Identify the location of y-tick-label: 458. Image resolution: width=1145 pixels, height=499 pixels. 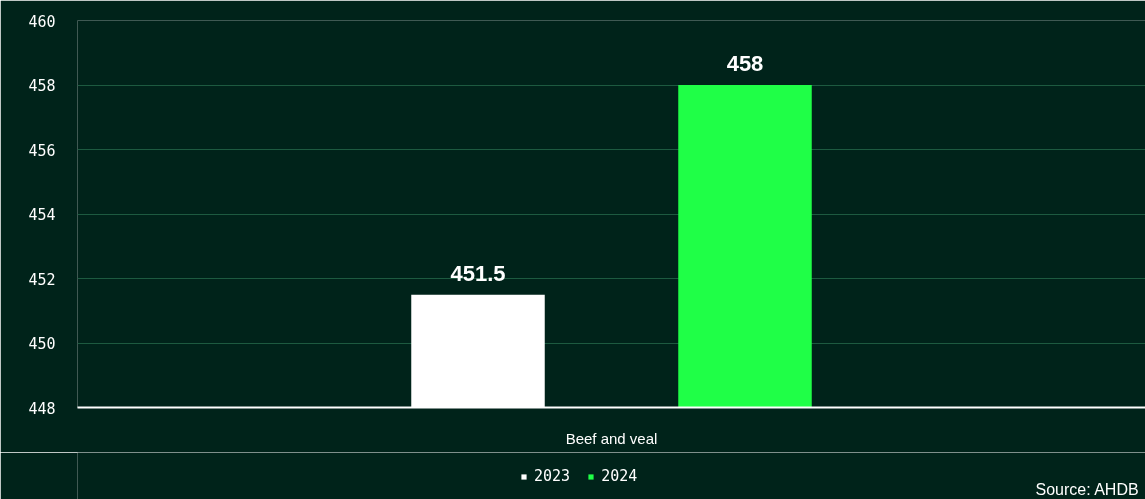
(42, 86).